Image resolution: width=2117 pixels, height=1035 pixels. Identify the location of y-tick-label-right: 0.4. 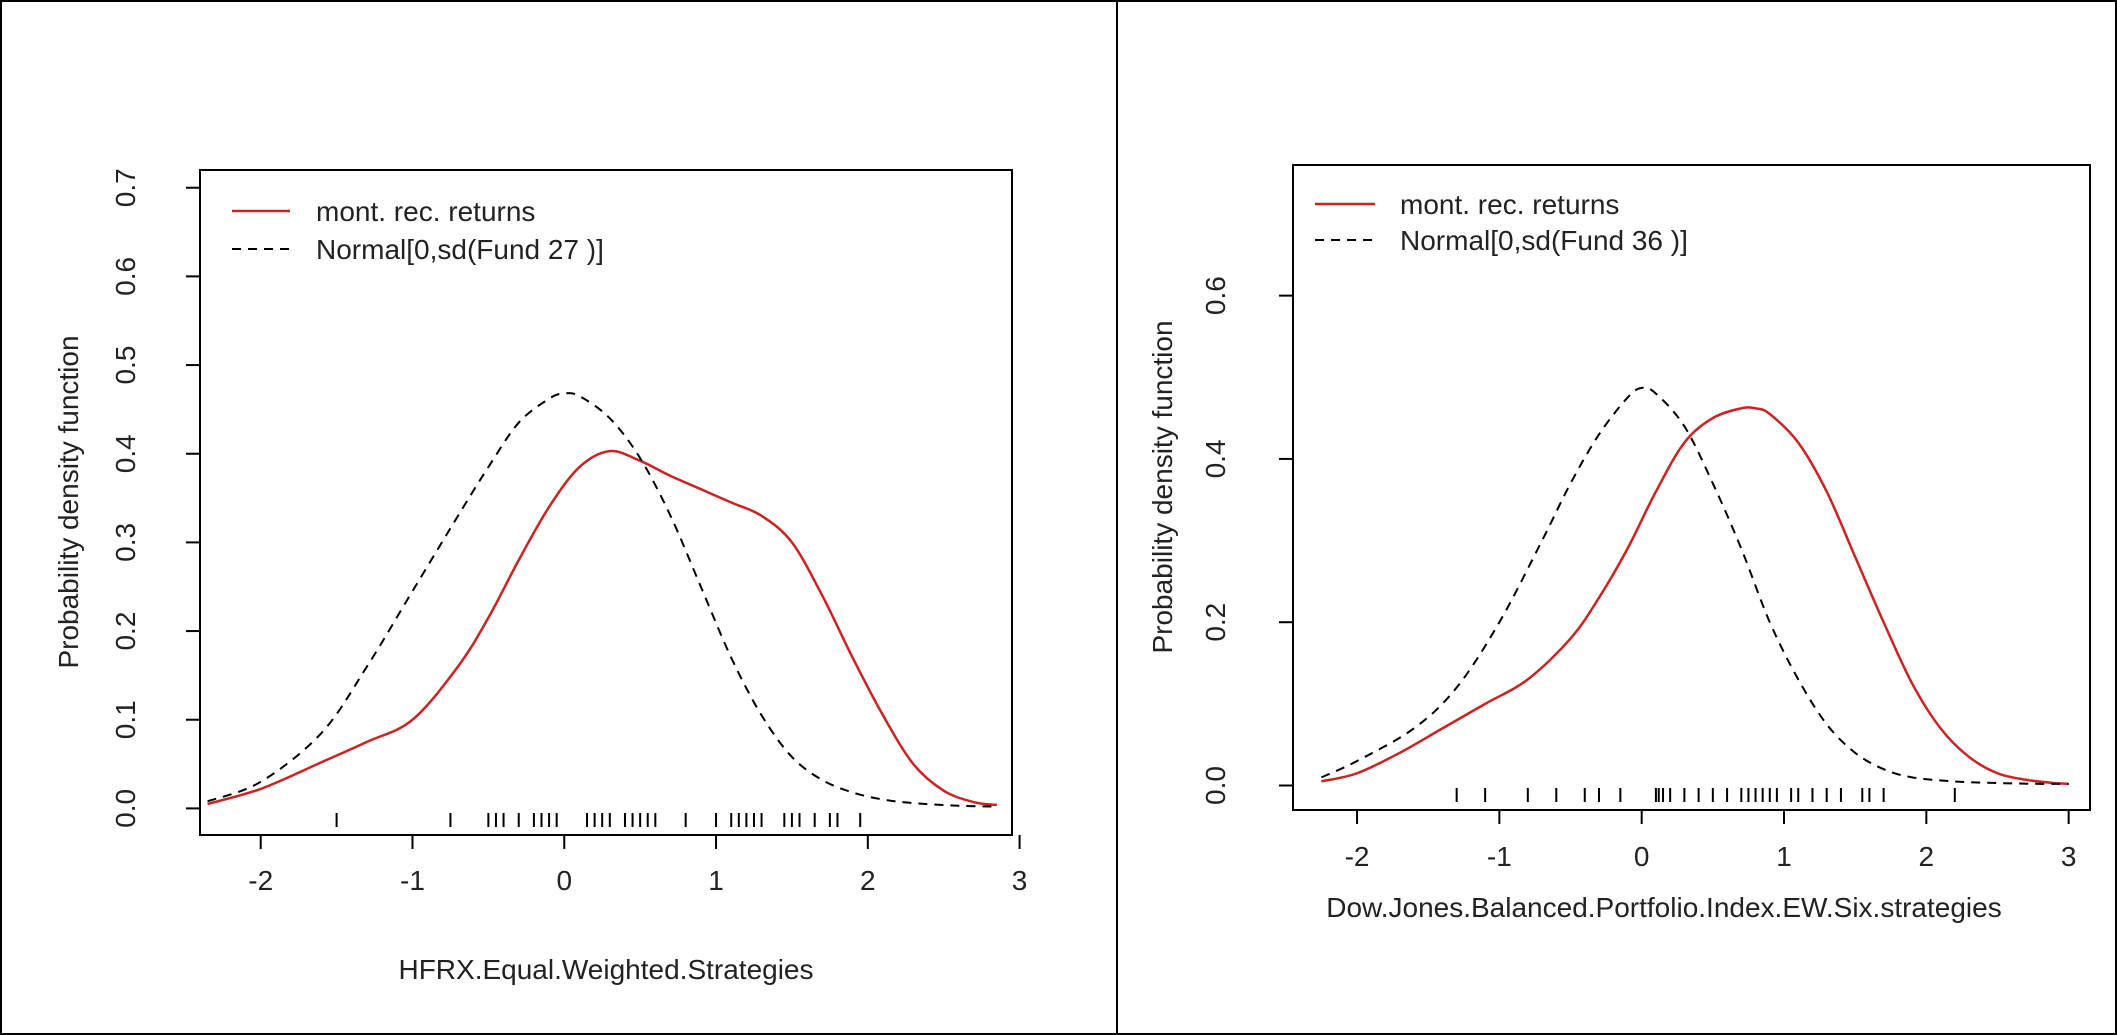
(1215, 458).